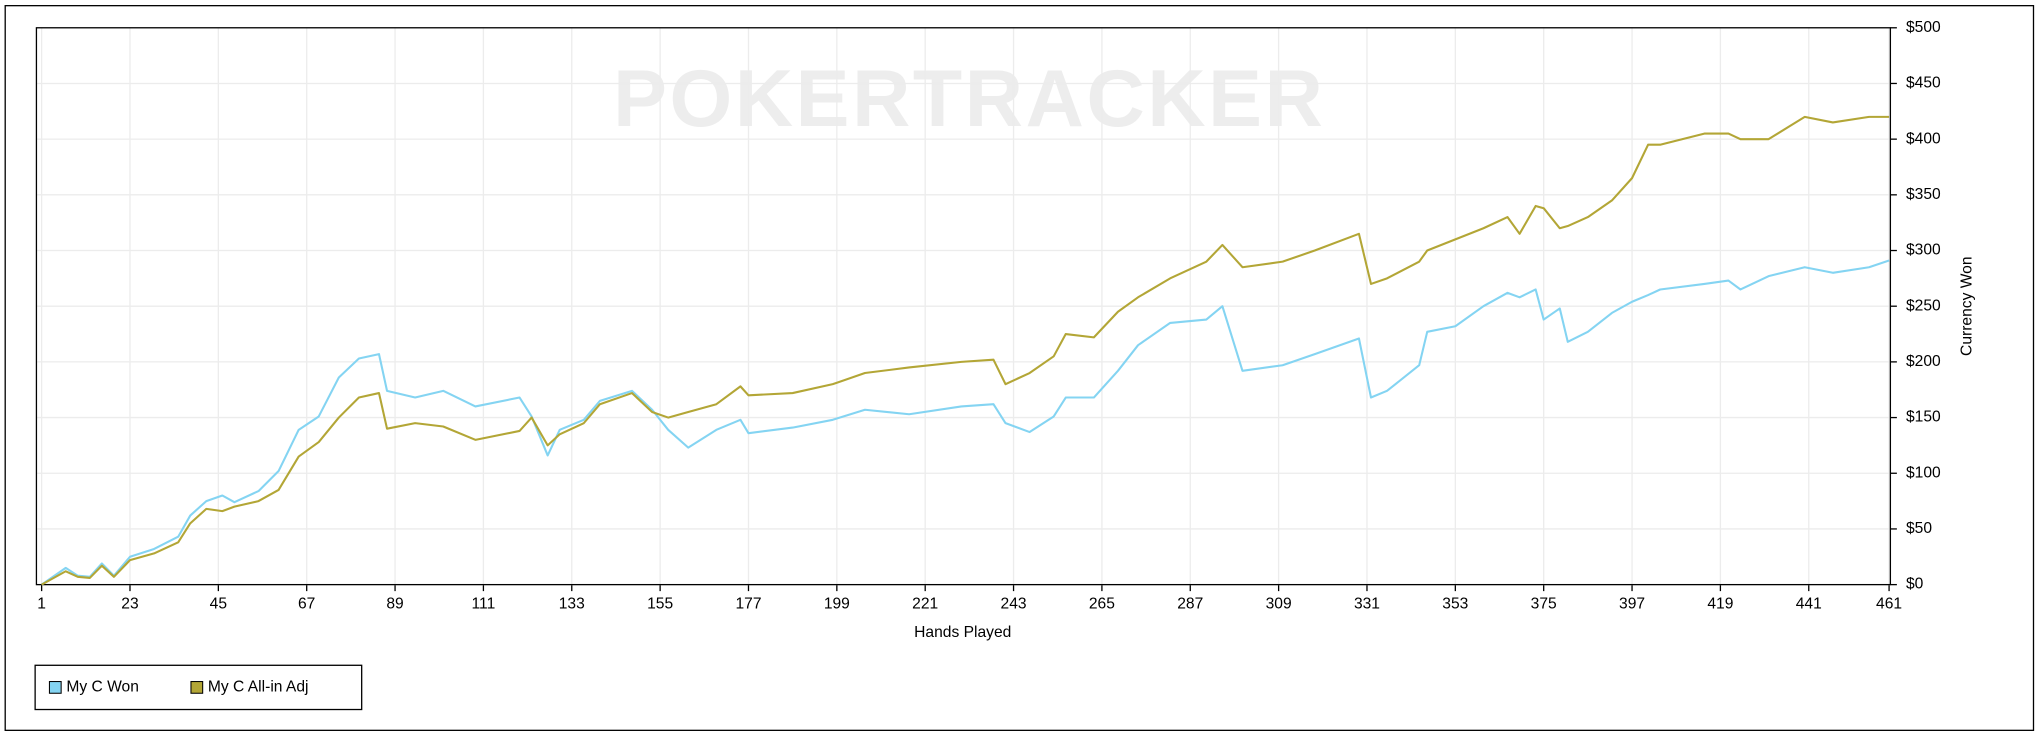 The width and height of the screenshot is (2040, 736). I want to click on x-tick-label: 397, so click(1632, 603).